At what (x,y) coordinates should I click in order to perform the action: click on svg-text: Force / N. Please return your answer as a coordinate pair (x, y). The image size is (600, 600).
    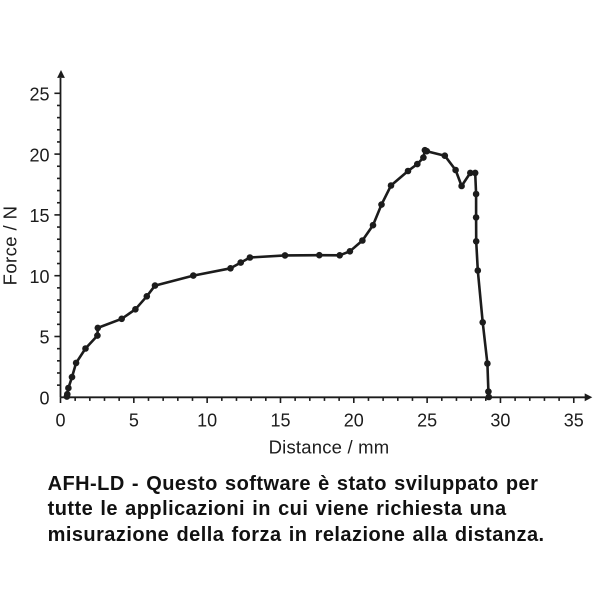
    Looking at the image, I should click on (10, 246).